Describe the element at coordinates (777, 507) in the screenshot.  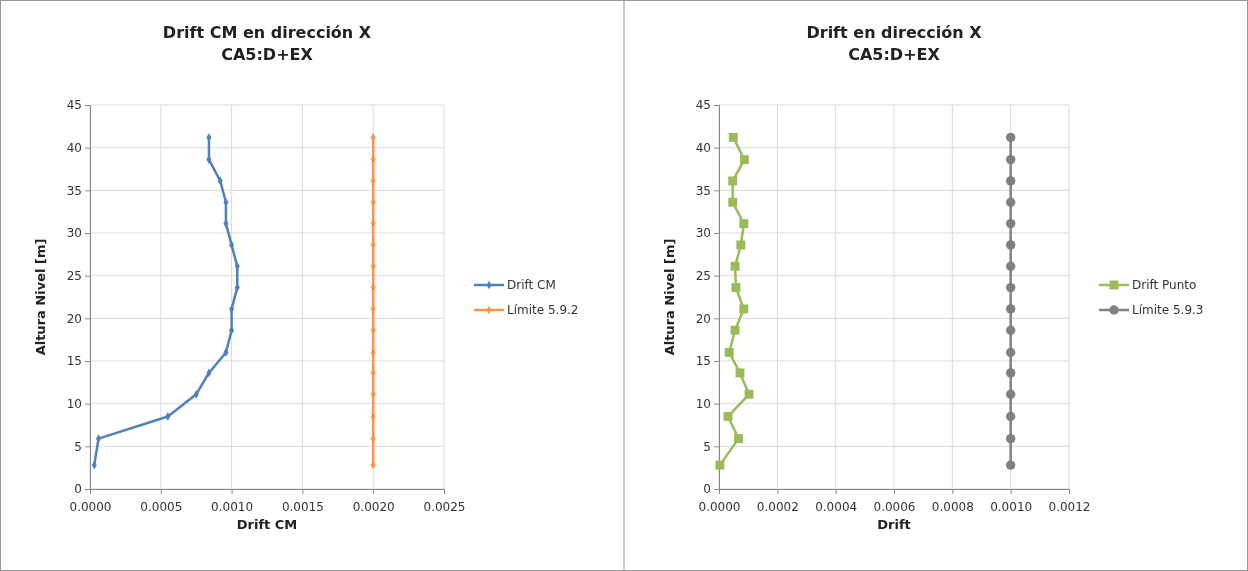
I see `x-tick-label: 0.0002` at that location.